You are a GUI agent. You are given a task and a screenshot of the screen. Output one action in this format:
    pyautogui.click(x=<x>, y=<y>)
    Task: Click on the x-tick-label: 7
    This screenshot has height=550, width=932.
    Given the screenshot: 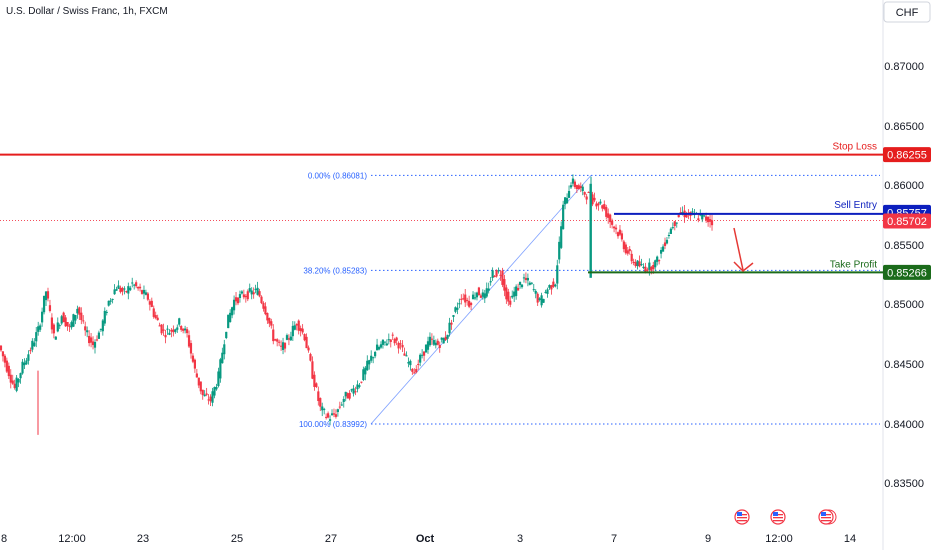 What is the action you would take?
    pyautogui.click(x=614, y=539)
    